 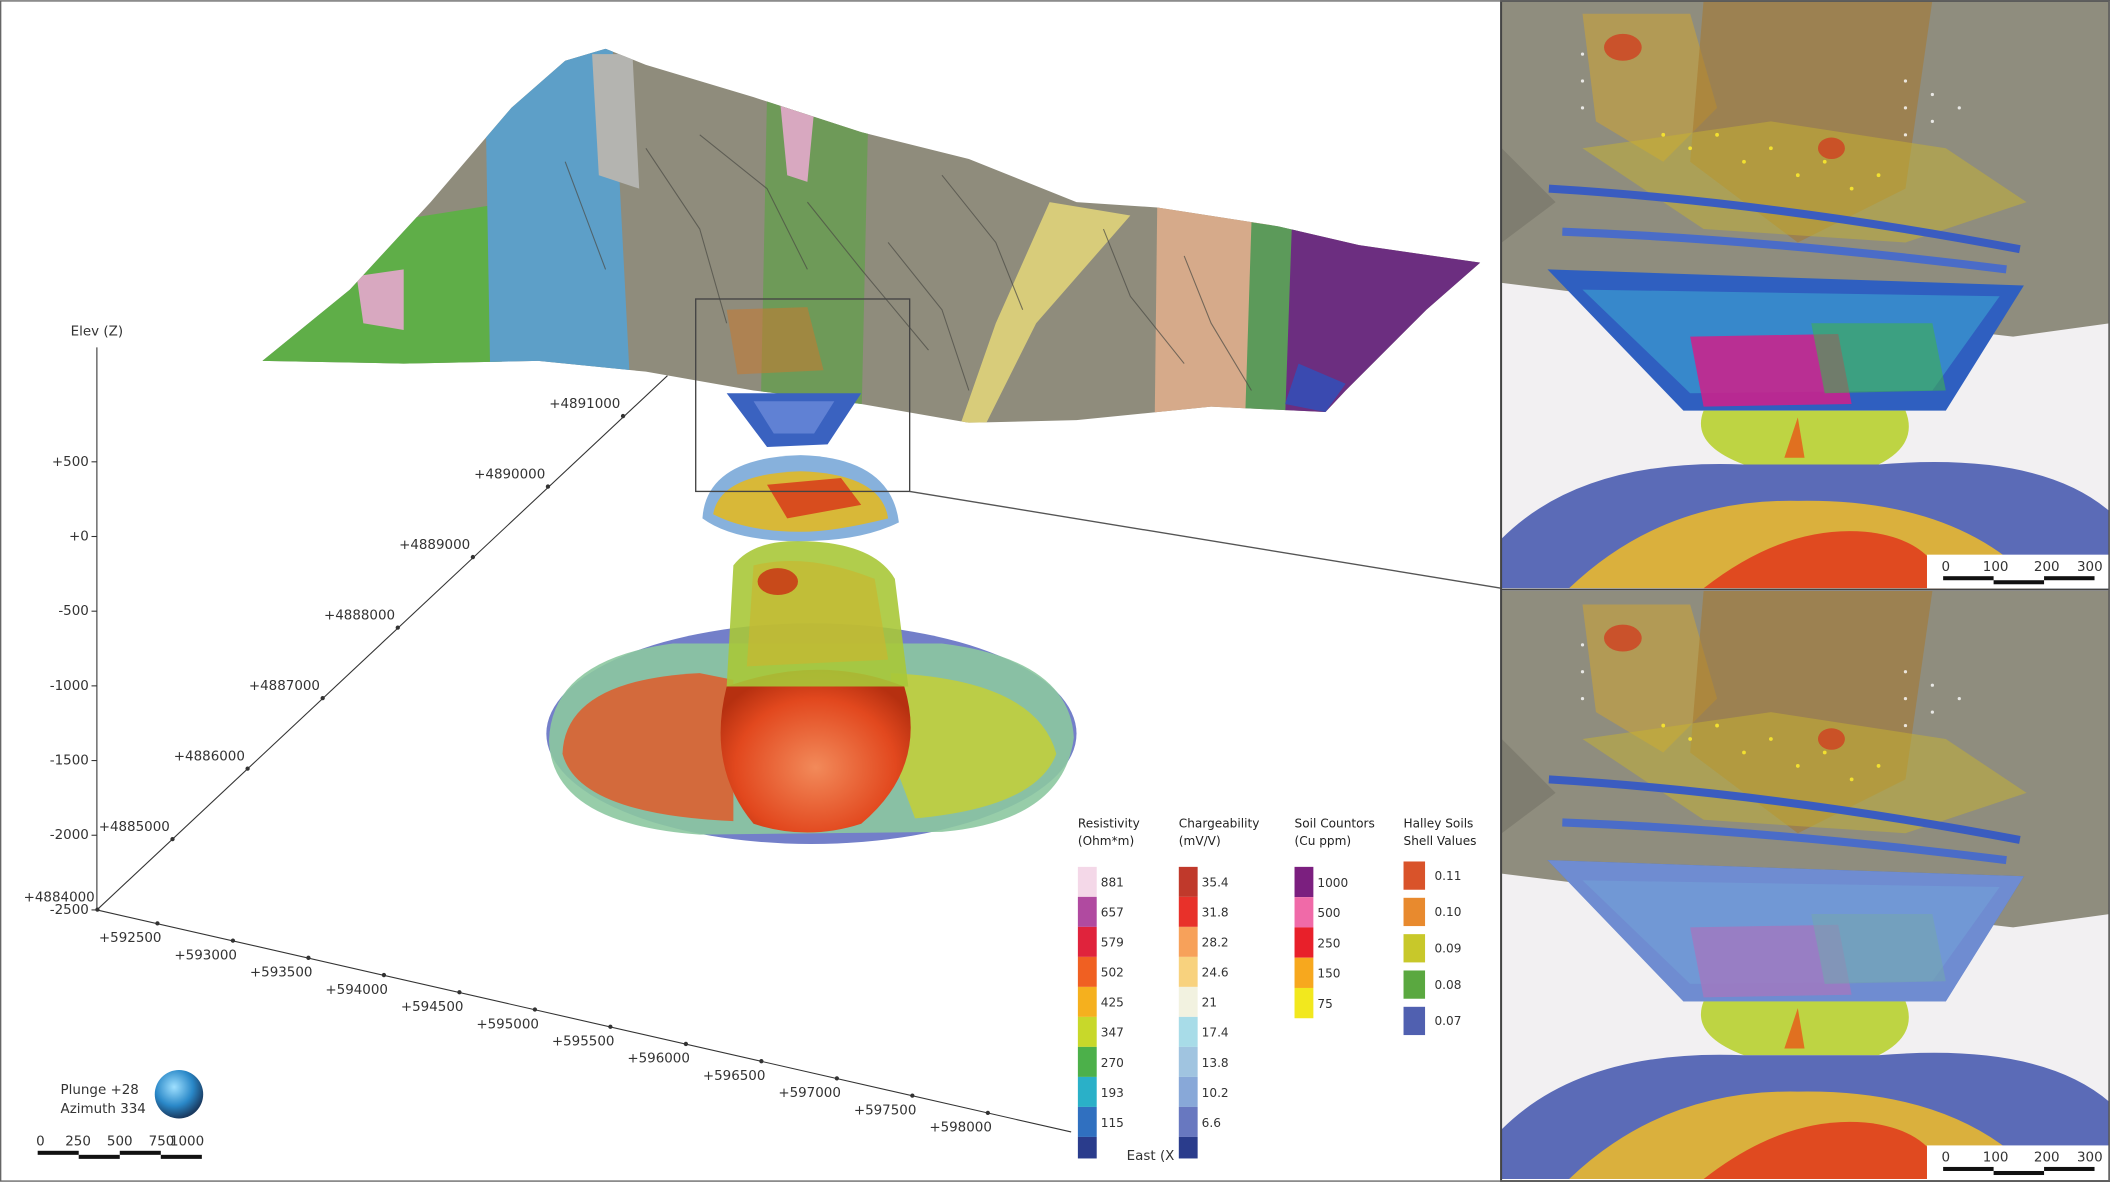 I want to click on scale-bar-label: 250, so click(x=78, y=1141).